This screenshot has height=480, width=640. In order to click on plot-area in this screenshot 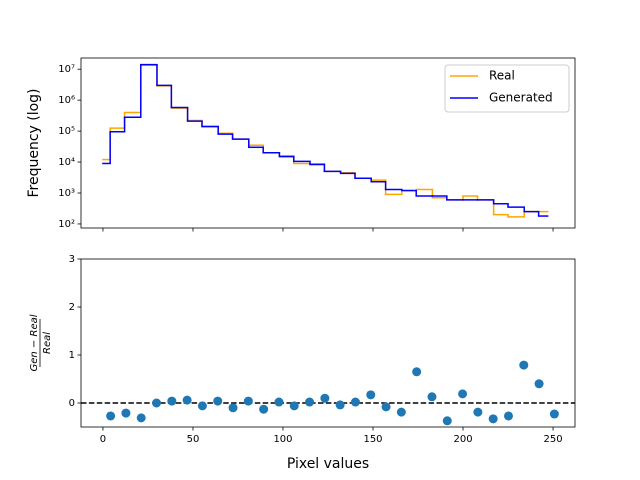, I will do `click(328, 393)`.